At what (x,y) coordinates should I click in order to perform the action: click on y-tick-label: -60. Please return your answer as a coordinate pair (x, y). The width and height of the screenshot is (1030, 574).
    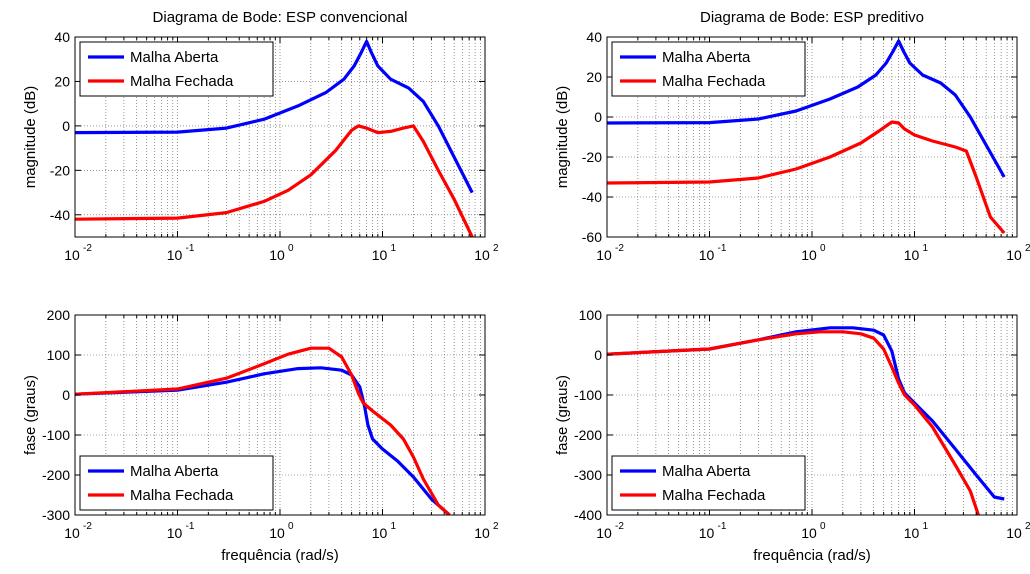
    Looking at the image, I should click on (592, 237).